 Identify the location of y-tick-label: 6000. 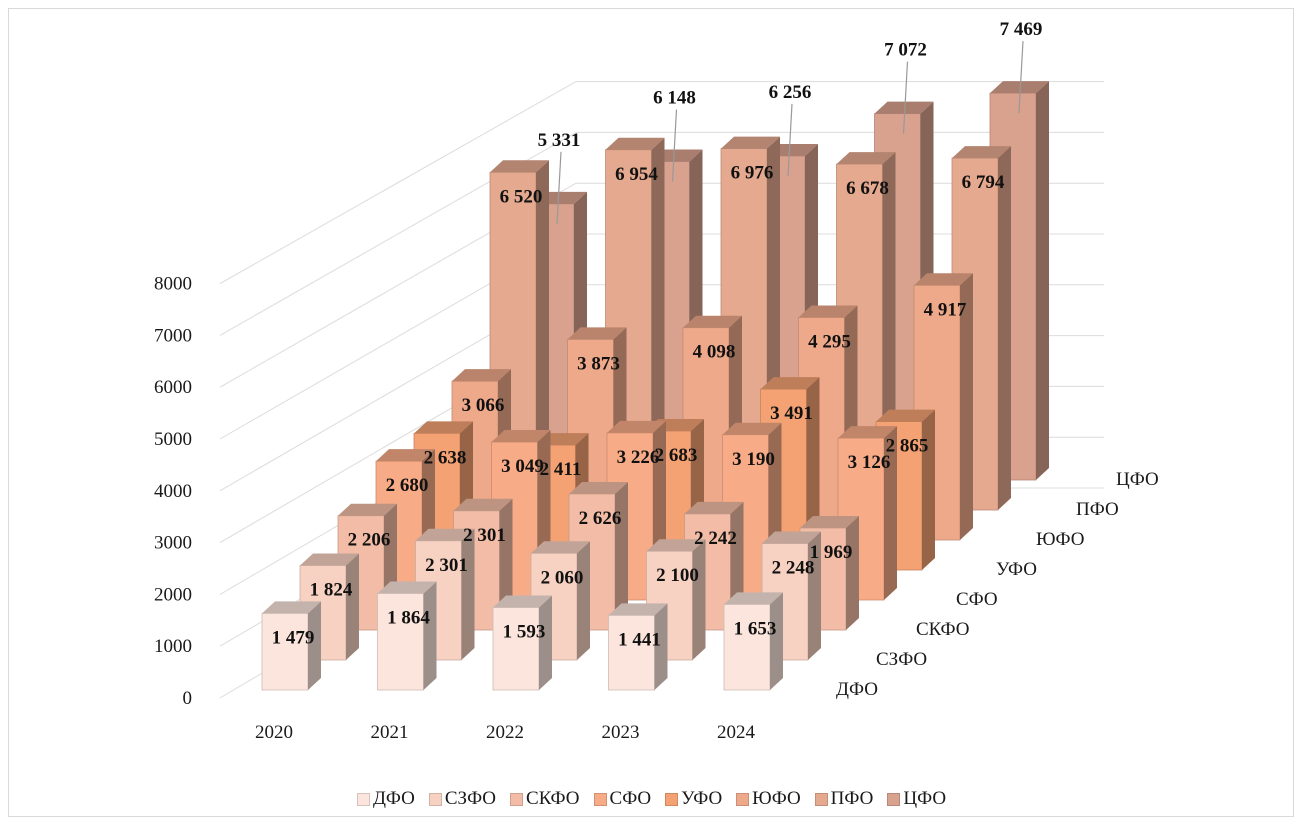
(173, 387).